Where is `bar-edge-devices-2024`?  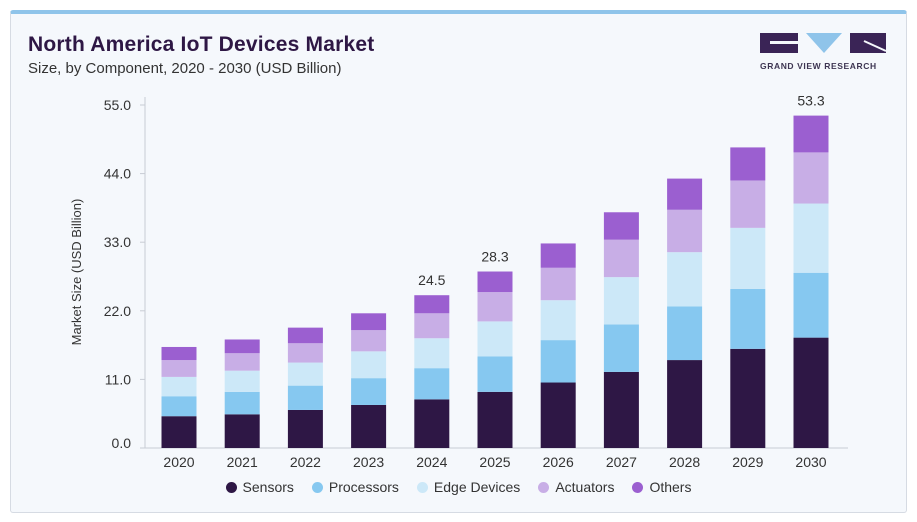 bar-edge-devices-2024 is located at coordinates (432, 353).